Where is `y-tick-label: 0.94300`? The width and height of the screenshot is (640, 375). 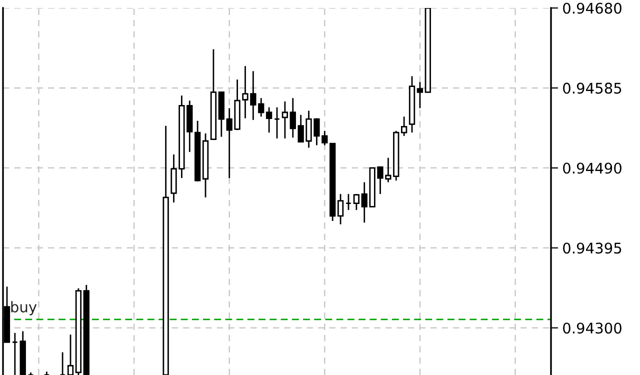
y-tick-label: 0.94300 is located at coordinates (592, 328).